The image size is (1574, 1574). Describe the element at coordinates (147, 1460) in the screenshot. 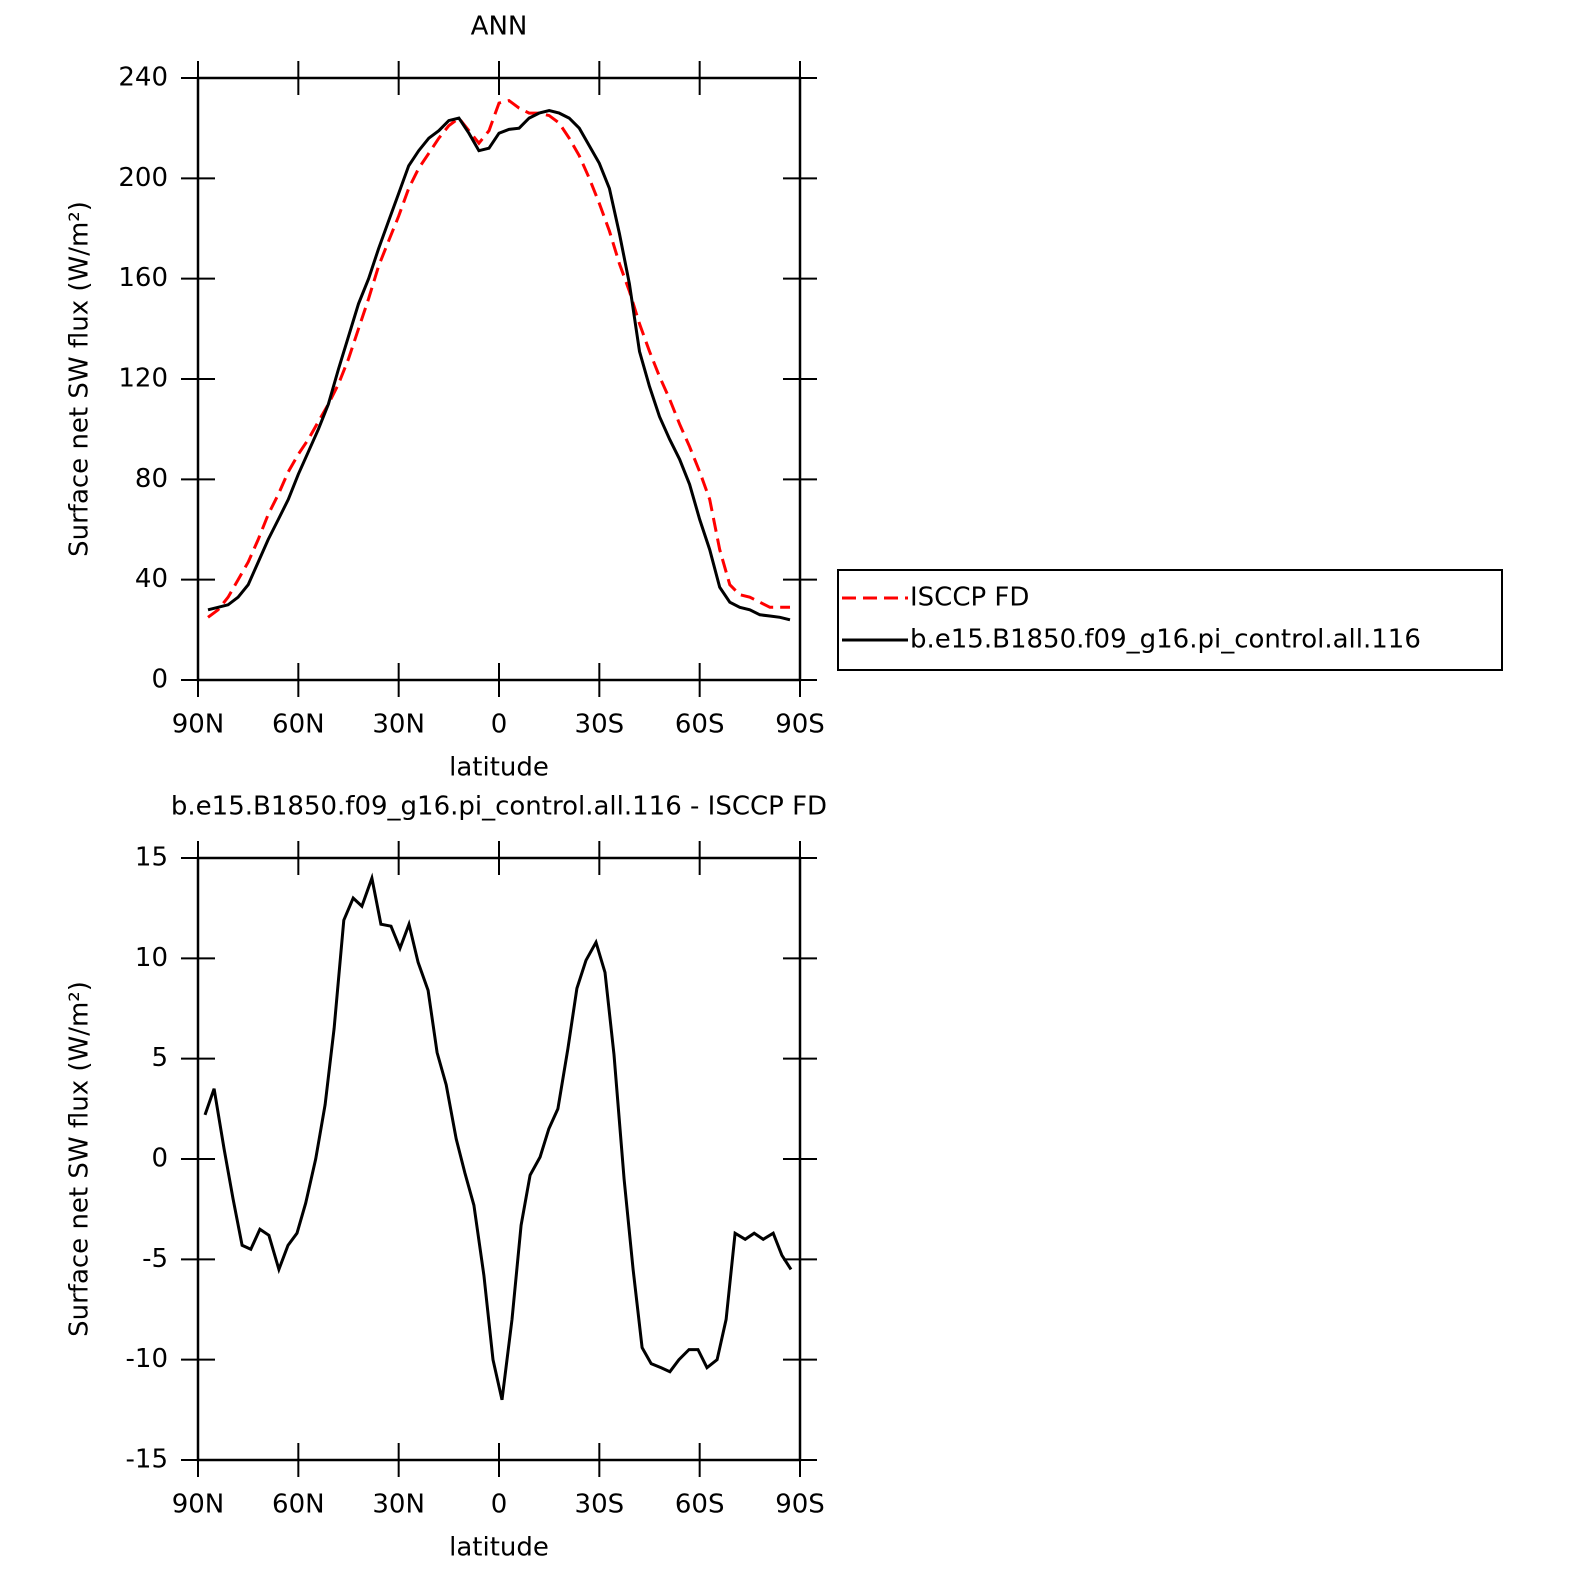

I see `y-tick-label: -15` at that location.